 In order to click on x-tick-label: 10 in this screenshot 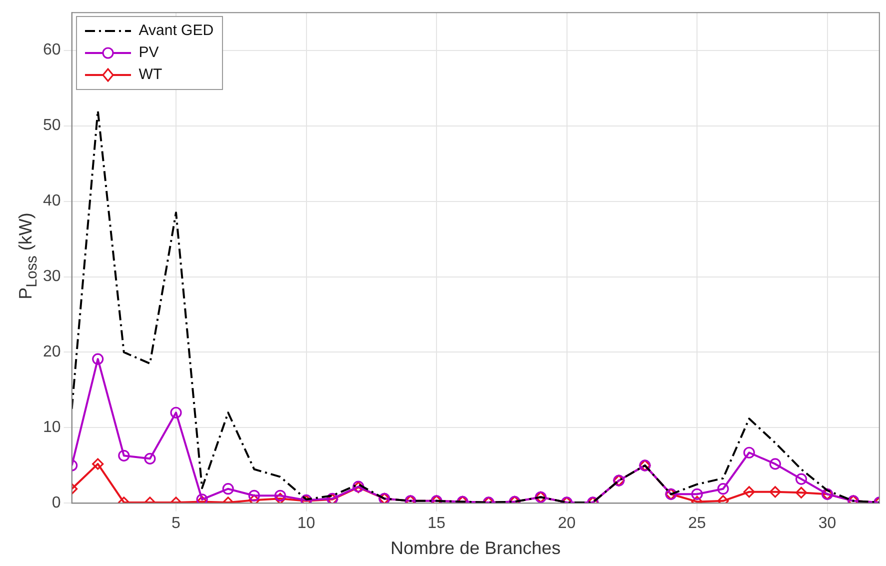, I will do `click(306, 523)`.